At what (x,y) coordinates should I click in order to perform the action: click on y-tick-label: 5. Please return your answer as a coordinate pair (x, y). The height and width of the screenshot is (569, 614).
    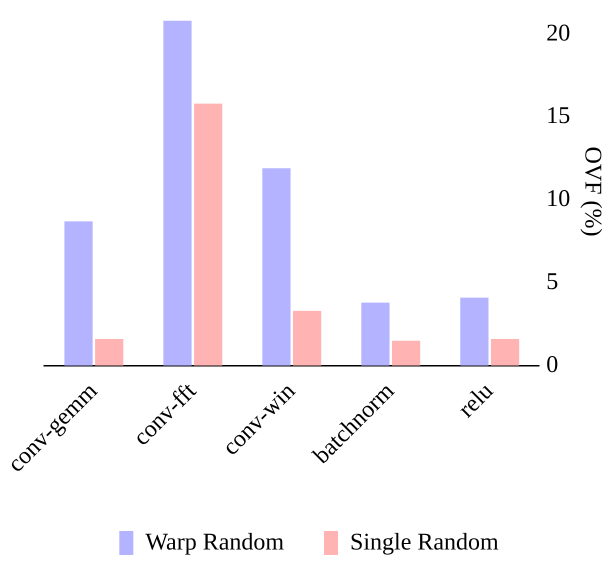
    Looking at the image, I should click on (552, 281).